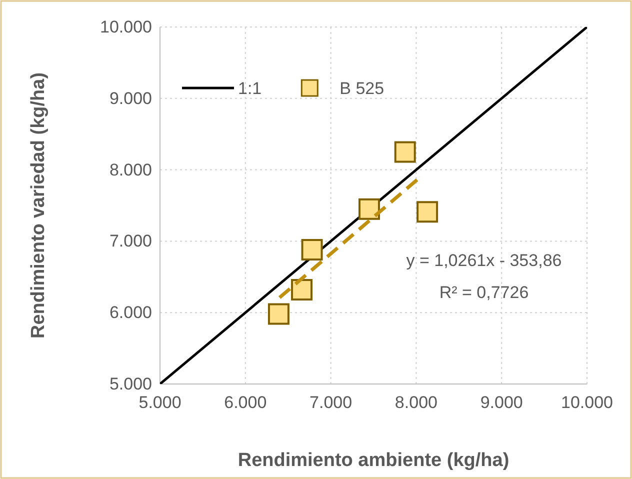  Describe the element at coordinates (245, 402) in the screenshot. I see `x-tick-label: 6.000` at that location.